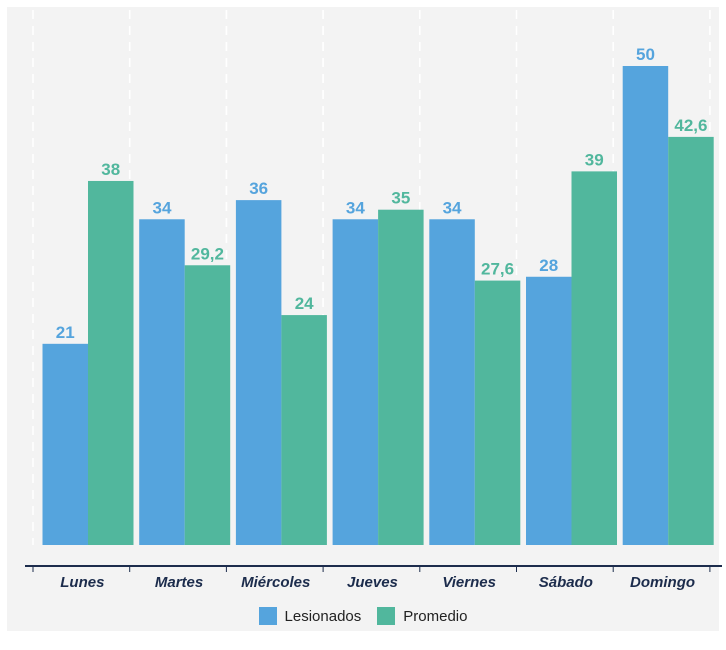 Image resolution: width=726 pixels, height=650 pixels. Describe the element at coordinates (662, 582) in the screenshot. I see `x-tick-label: Domingo` at that location.